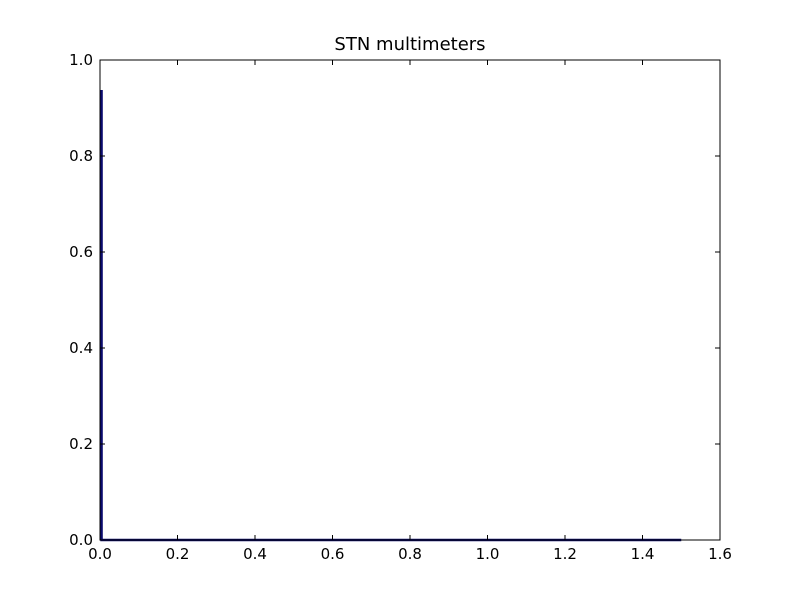 The image size is (800, 600). I want to click on x-tick-label: 1.4, so click(643, 554).